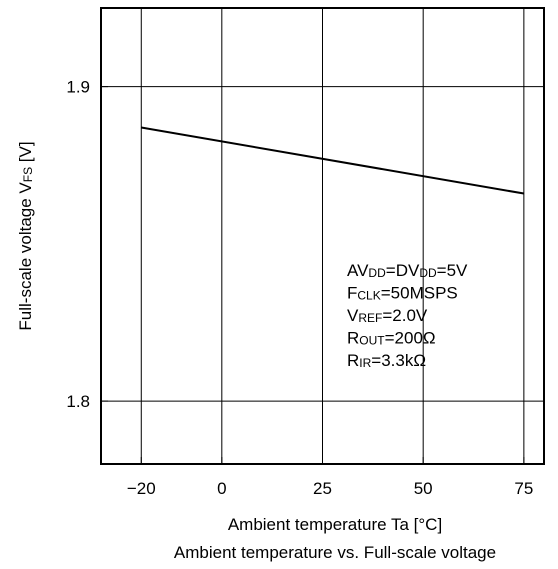 Image resolution: width=558 pixels, height=569 pixels. I want to click on x-tick-labels: −20 0 25 50 75, so click(330, 488).